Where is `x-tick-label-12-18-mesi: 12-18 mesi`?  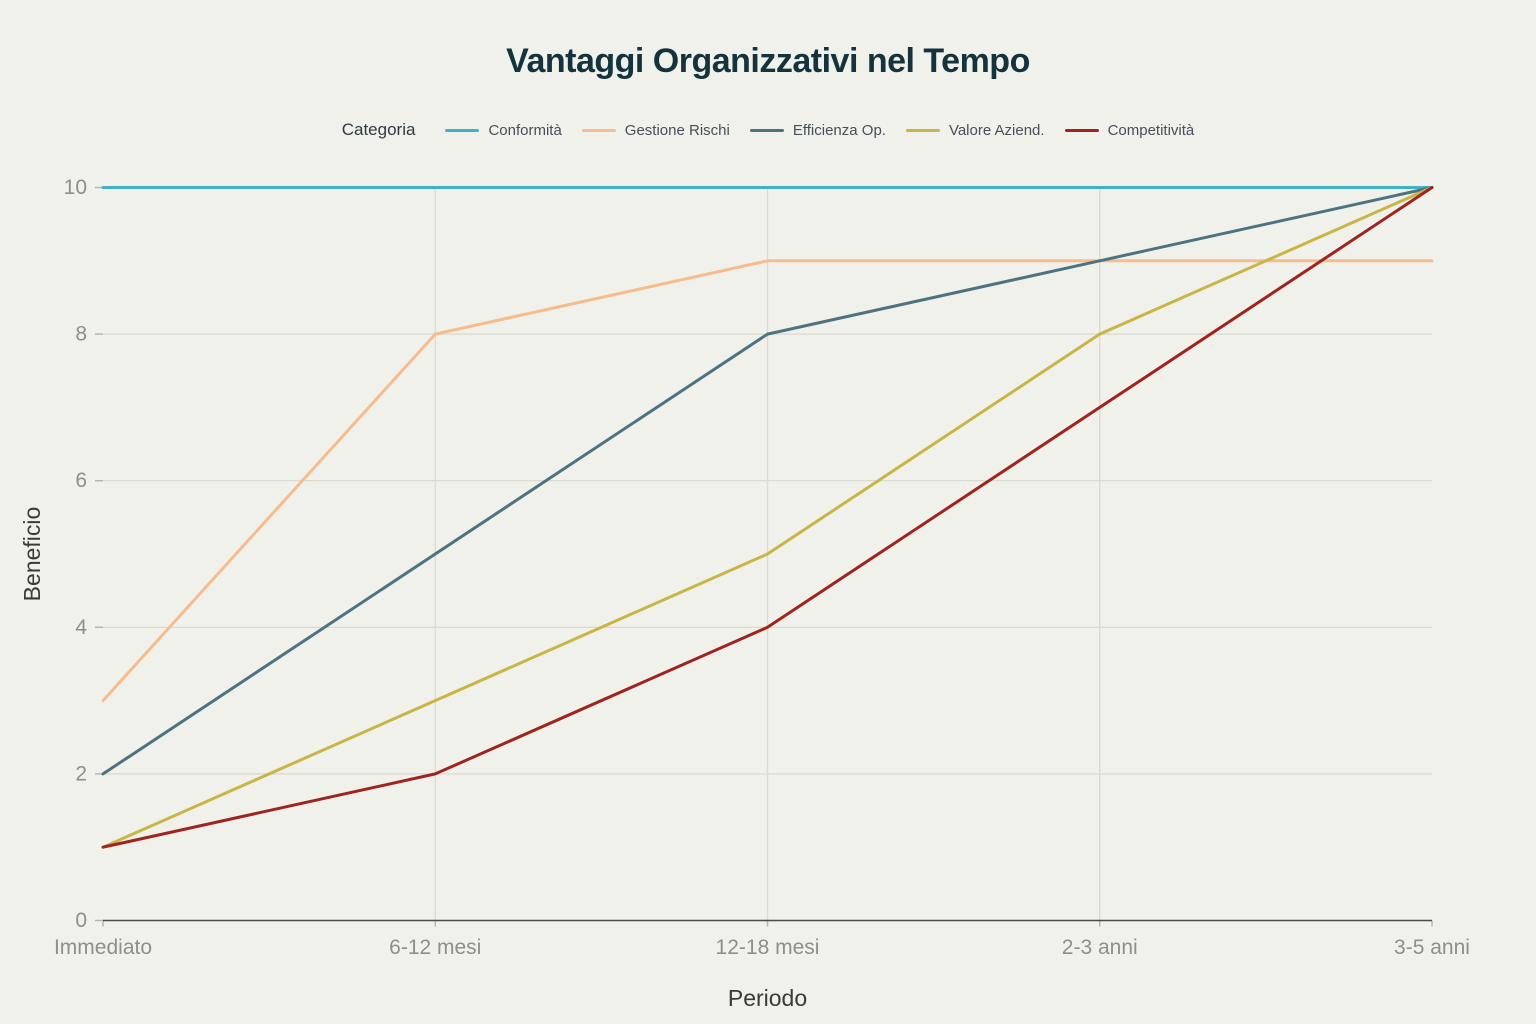 x-tick-label-12-18-mesi: 12-18 mesi is located at coordinates (768, 947).